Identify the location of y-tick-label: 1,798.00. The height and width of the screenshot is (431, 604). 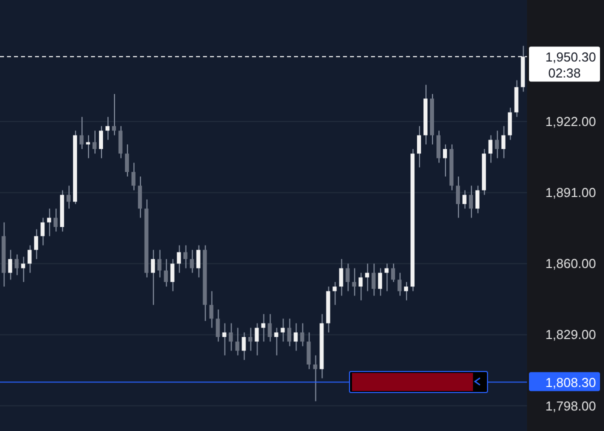
(570, 406).